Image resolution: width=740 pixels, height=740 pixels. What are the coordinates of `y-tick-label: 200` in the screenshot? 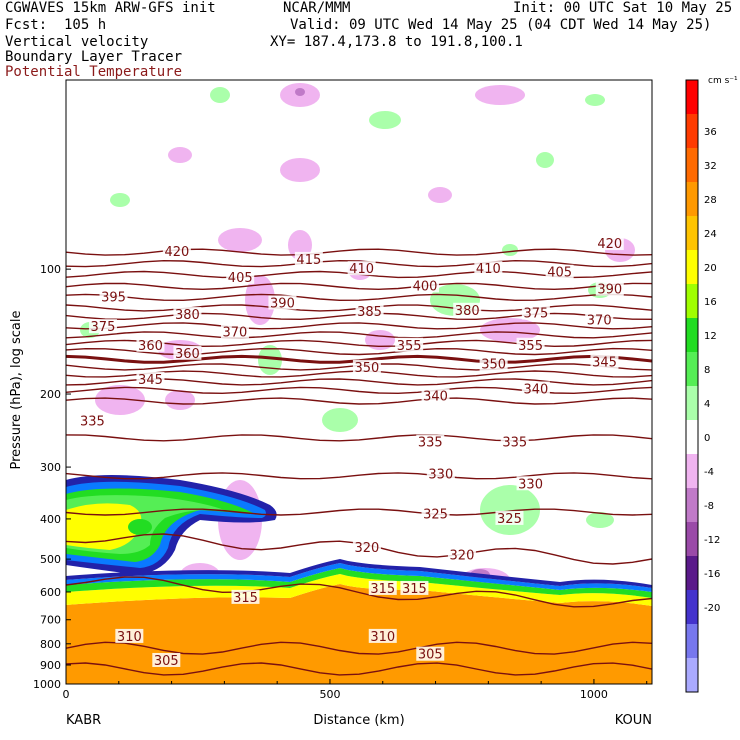 It's located at (50, 394).